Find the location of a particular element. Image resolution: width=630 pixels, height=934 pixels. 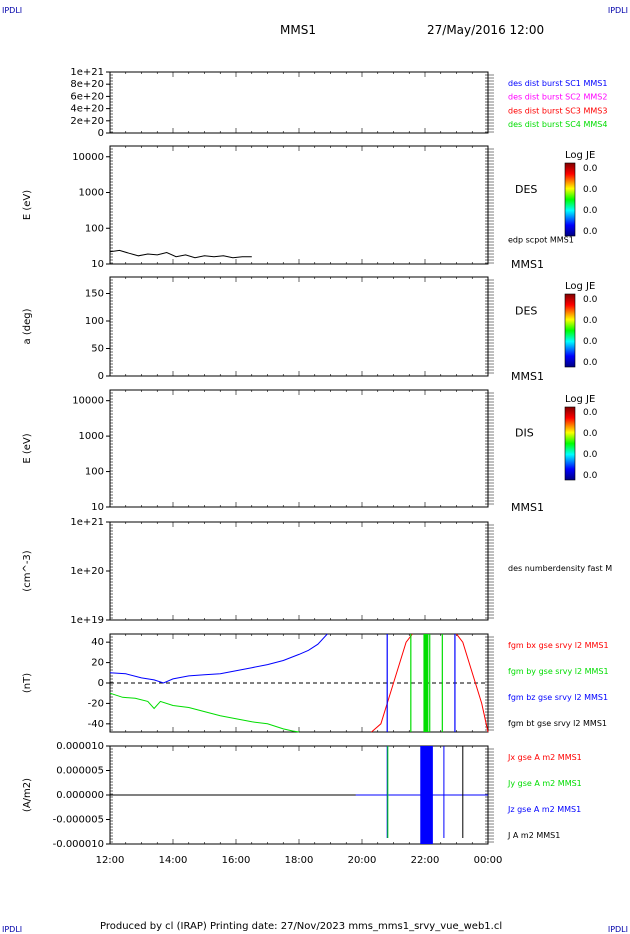

field-spike-band is located at coordinates (426, 683).